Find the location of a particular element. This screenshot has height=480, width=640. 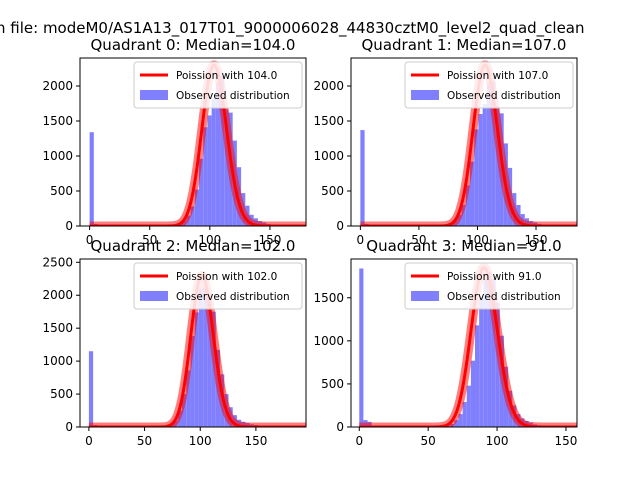

panel-title: Quadrant 0: Median=104.0 is located at coordinates (193, 45).